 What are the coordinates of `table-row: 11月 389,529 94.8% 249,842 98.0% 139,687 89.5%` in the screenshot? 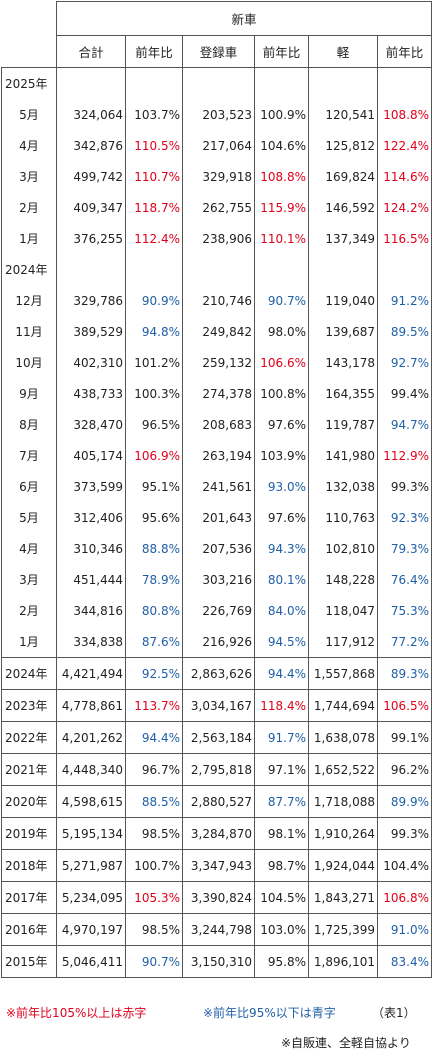 It's located at (216, 331).